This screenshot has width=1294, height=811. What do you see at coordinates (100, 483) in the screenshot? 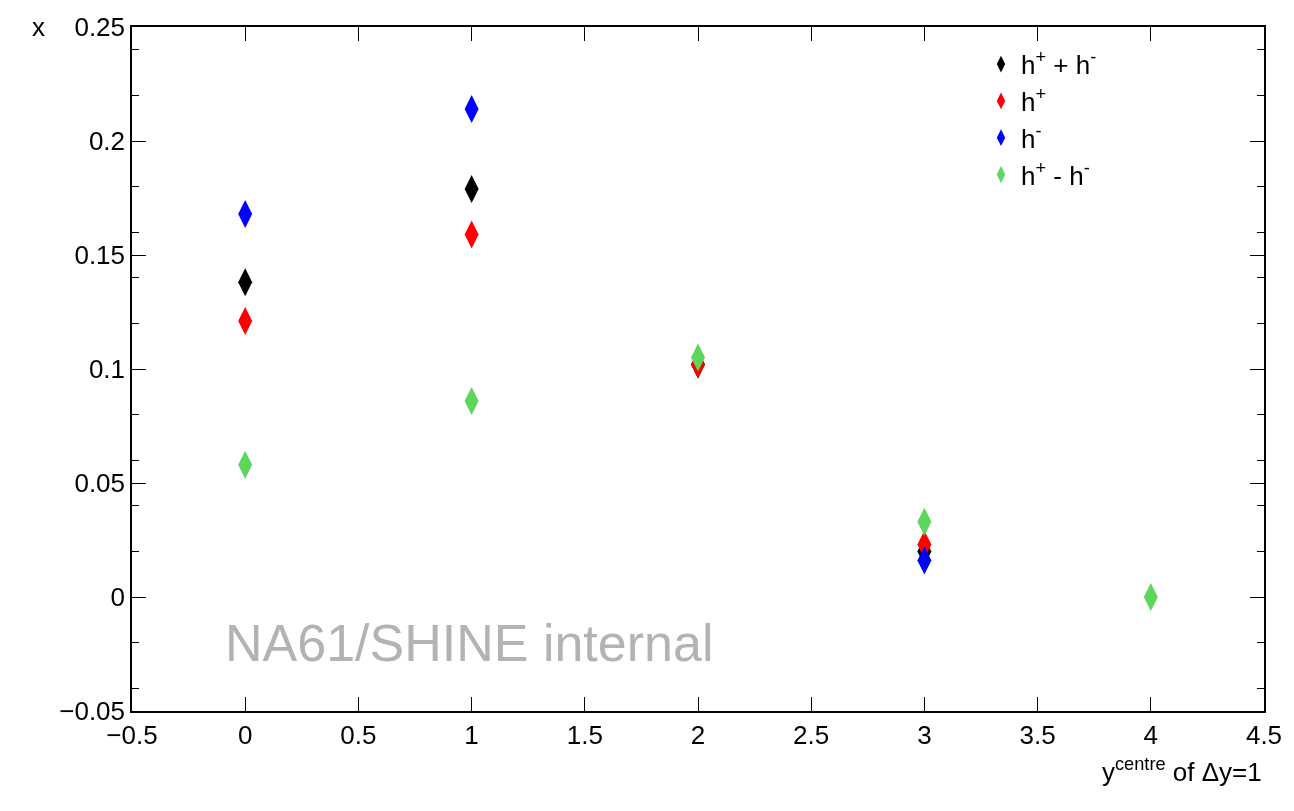
I see `y-tick-label: 0.05` at bounding box center [100, 483].